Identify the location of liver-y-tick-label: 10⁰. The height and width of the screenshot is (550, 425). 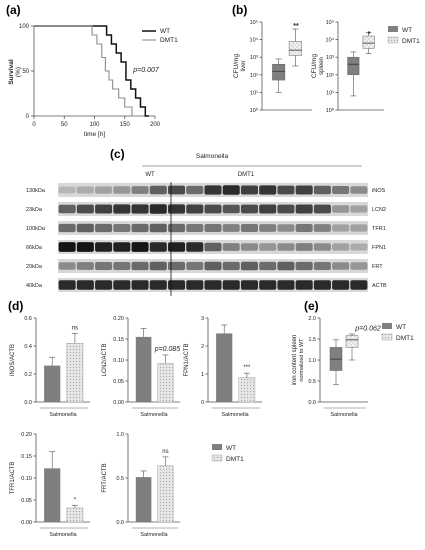
(254, 110).